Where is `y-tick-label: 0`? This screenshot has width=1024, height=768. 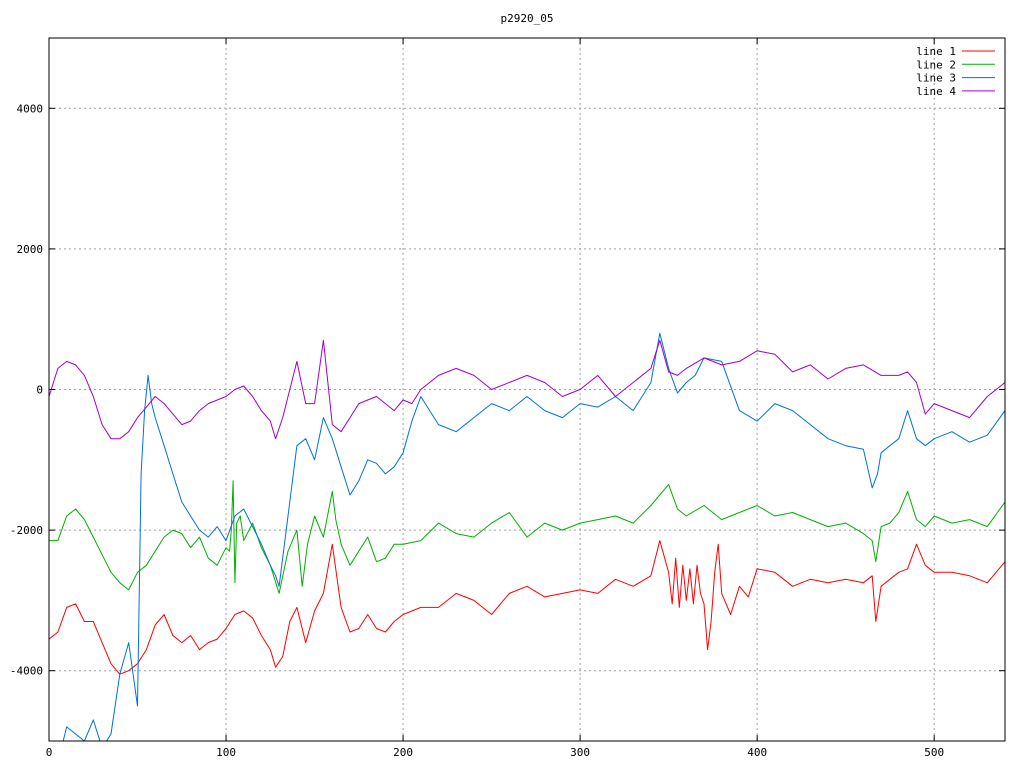
y-tick-label: 0 is located at coordinates (39, 390).